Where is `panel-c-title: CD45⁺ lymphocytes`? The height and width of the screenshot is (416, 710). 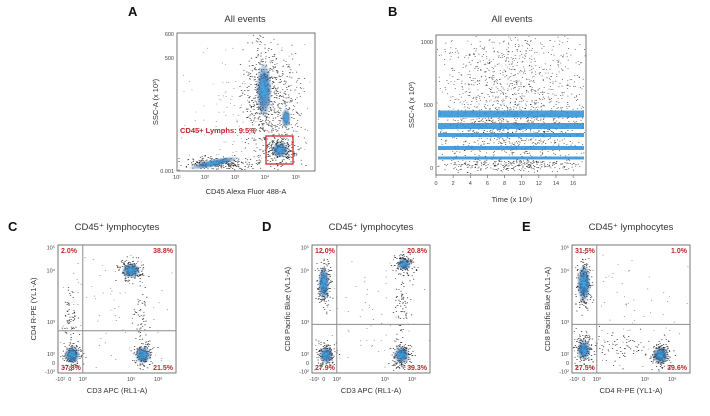
panel-c-title: CD45⁺ lymphocytes is located at coordinates (117, 227).